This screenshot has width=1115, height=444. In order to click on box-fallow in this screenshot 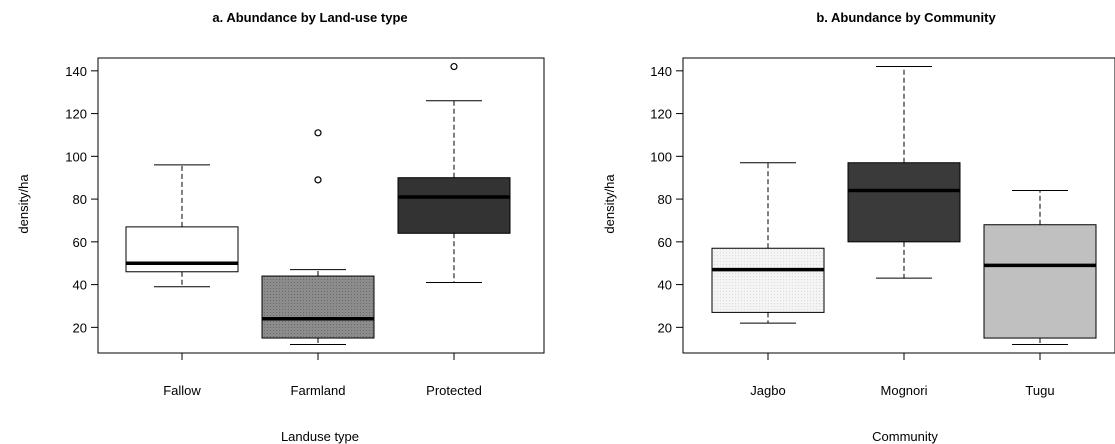, I will do `click(182, 226)`.